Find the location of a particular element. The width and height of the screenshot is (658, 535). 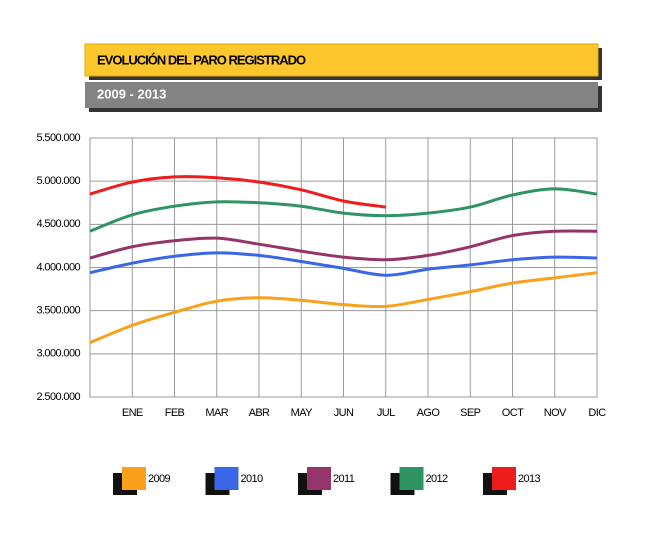

x-tick-label: MAY is located at coordinates (302, 413).